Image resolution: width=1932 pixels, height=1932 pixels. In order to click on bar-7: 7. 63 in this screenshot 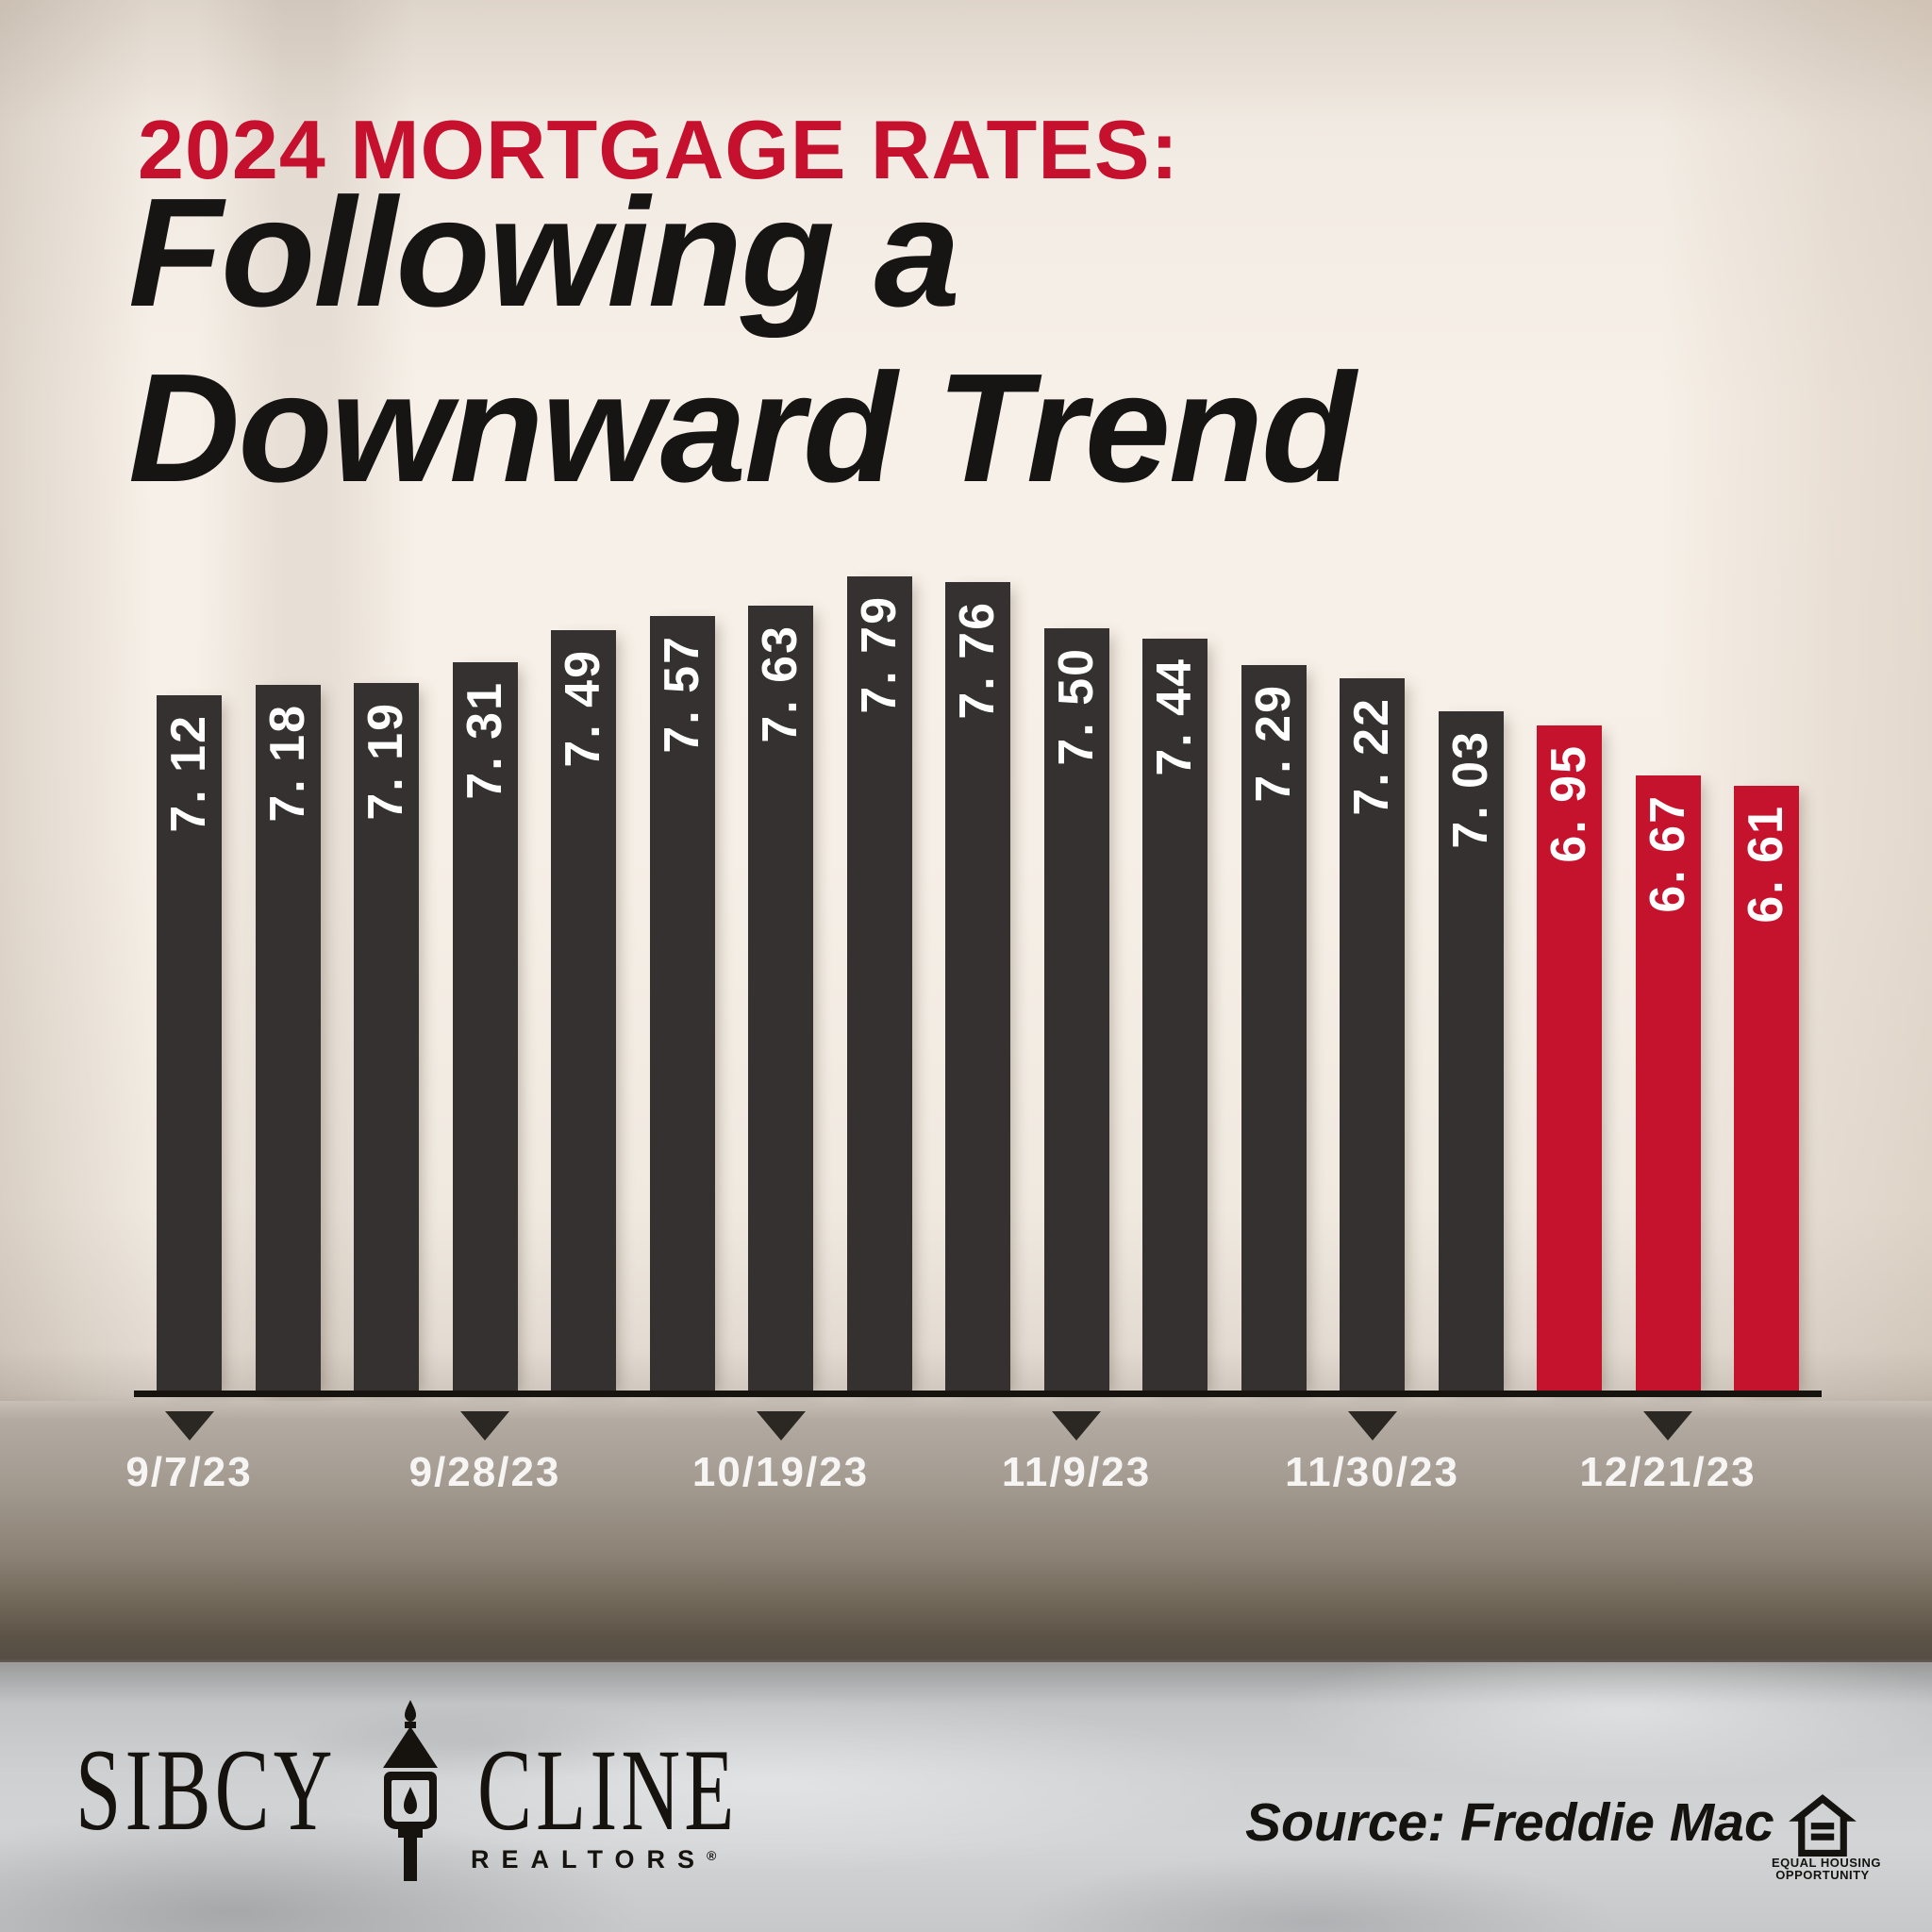, I will do `click(780, 1001)`.